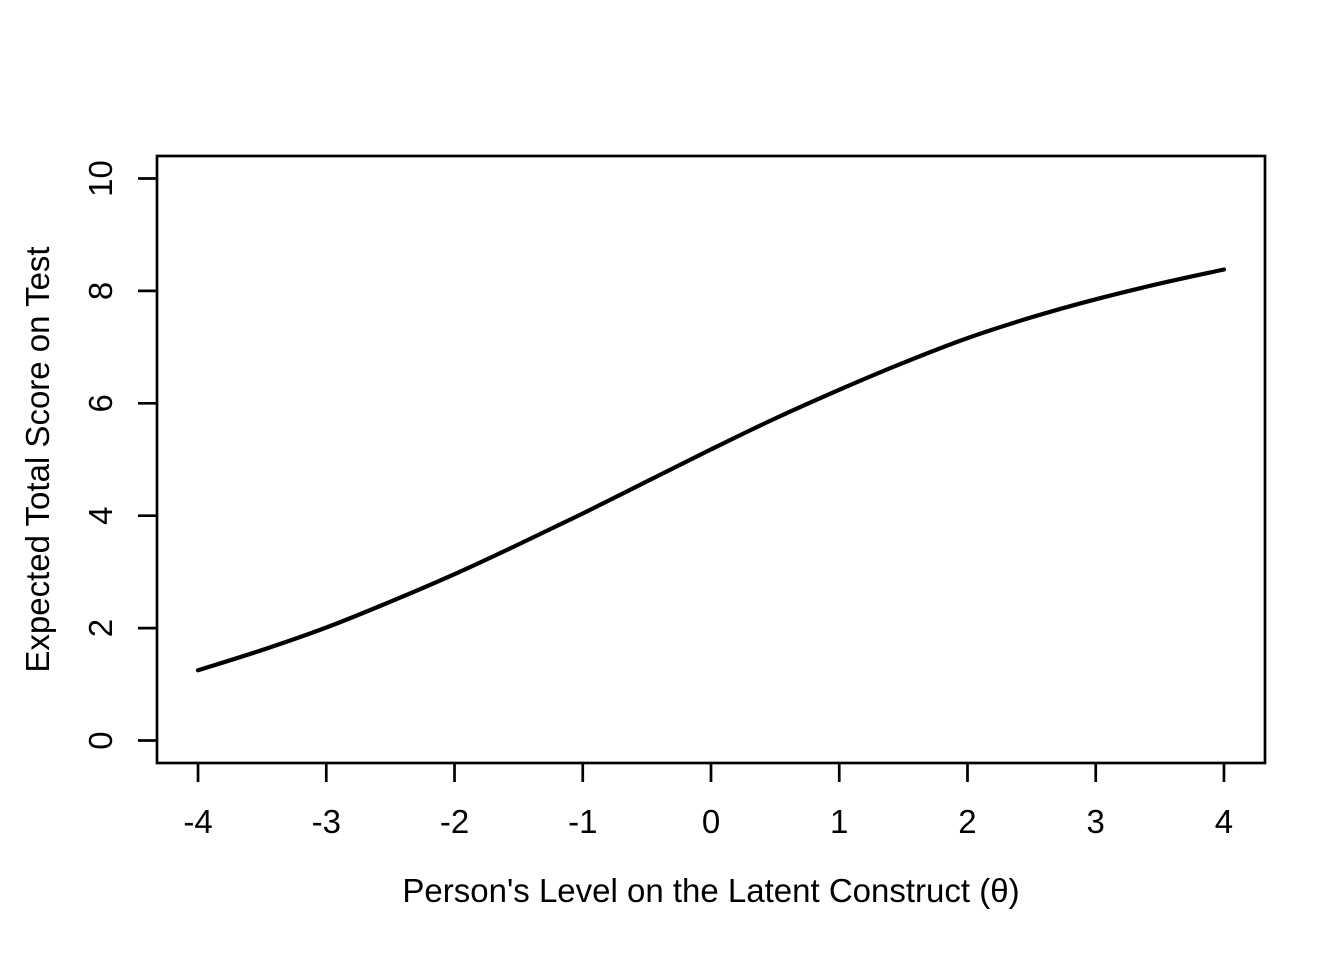 This screenshot has height=960, width=1344. I want to click on x-tick-label: 2, so click(967, 821).